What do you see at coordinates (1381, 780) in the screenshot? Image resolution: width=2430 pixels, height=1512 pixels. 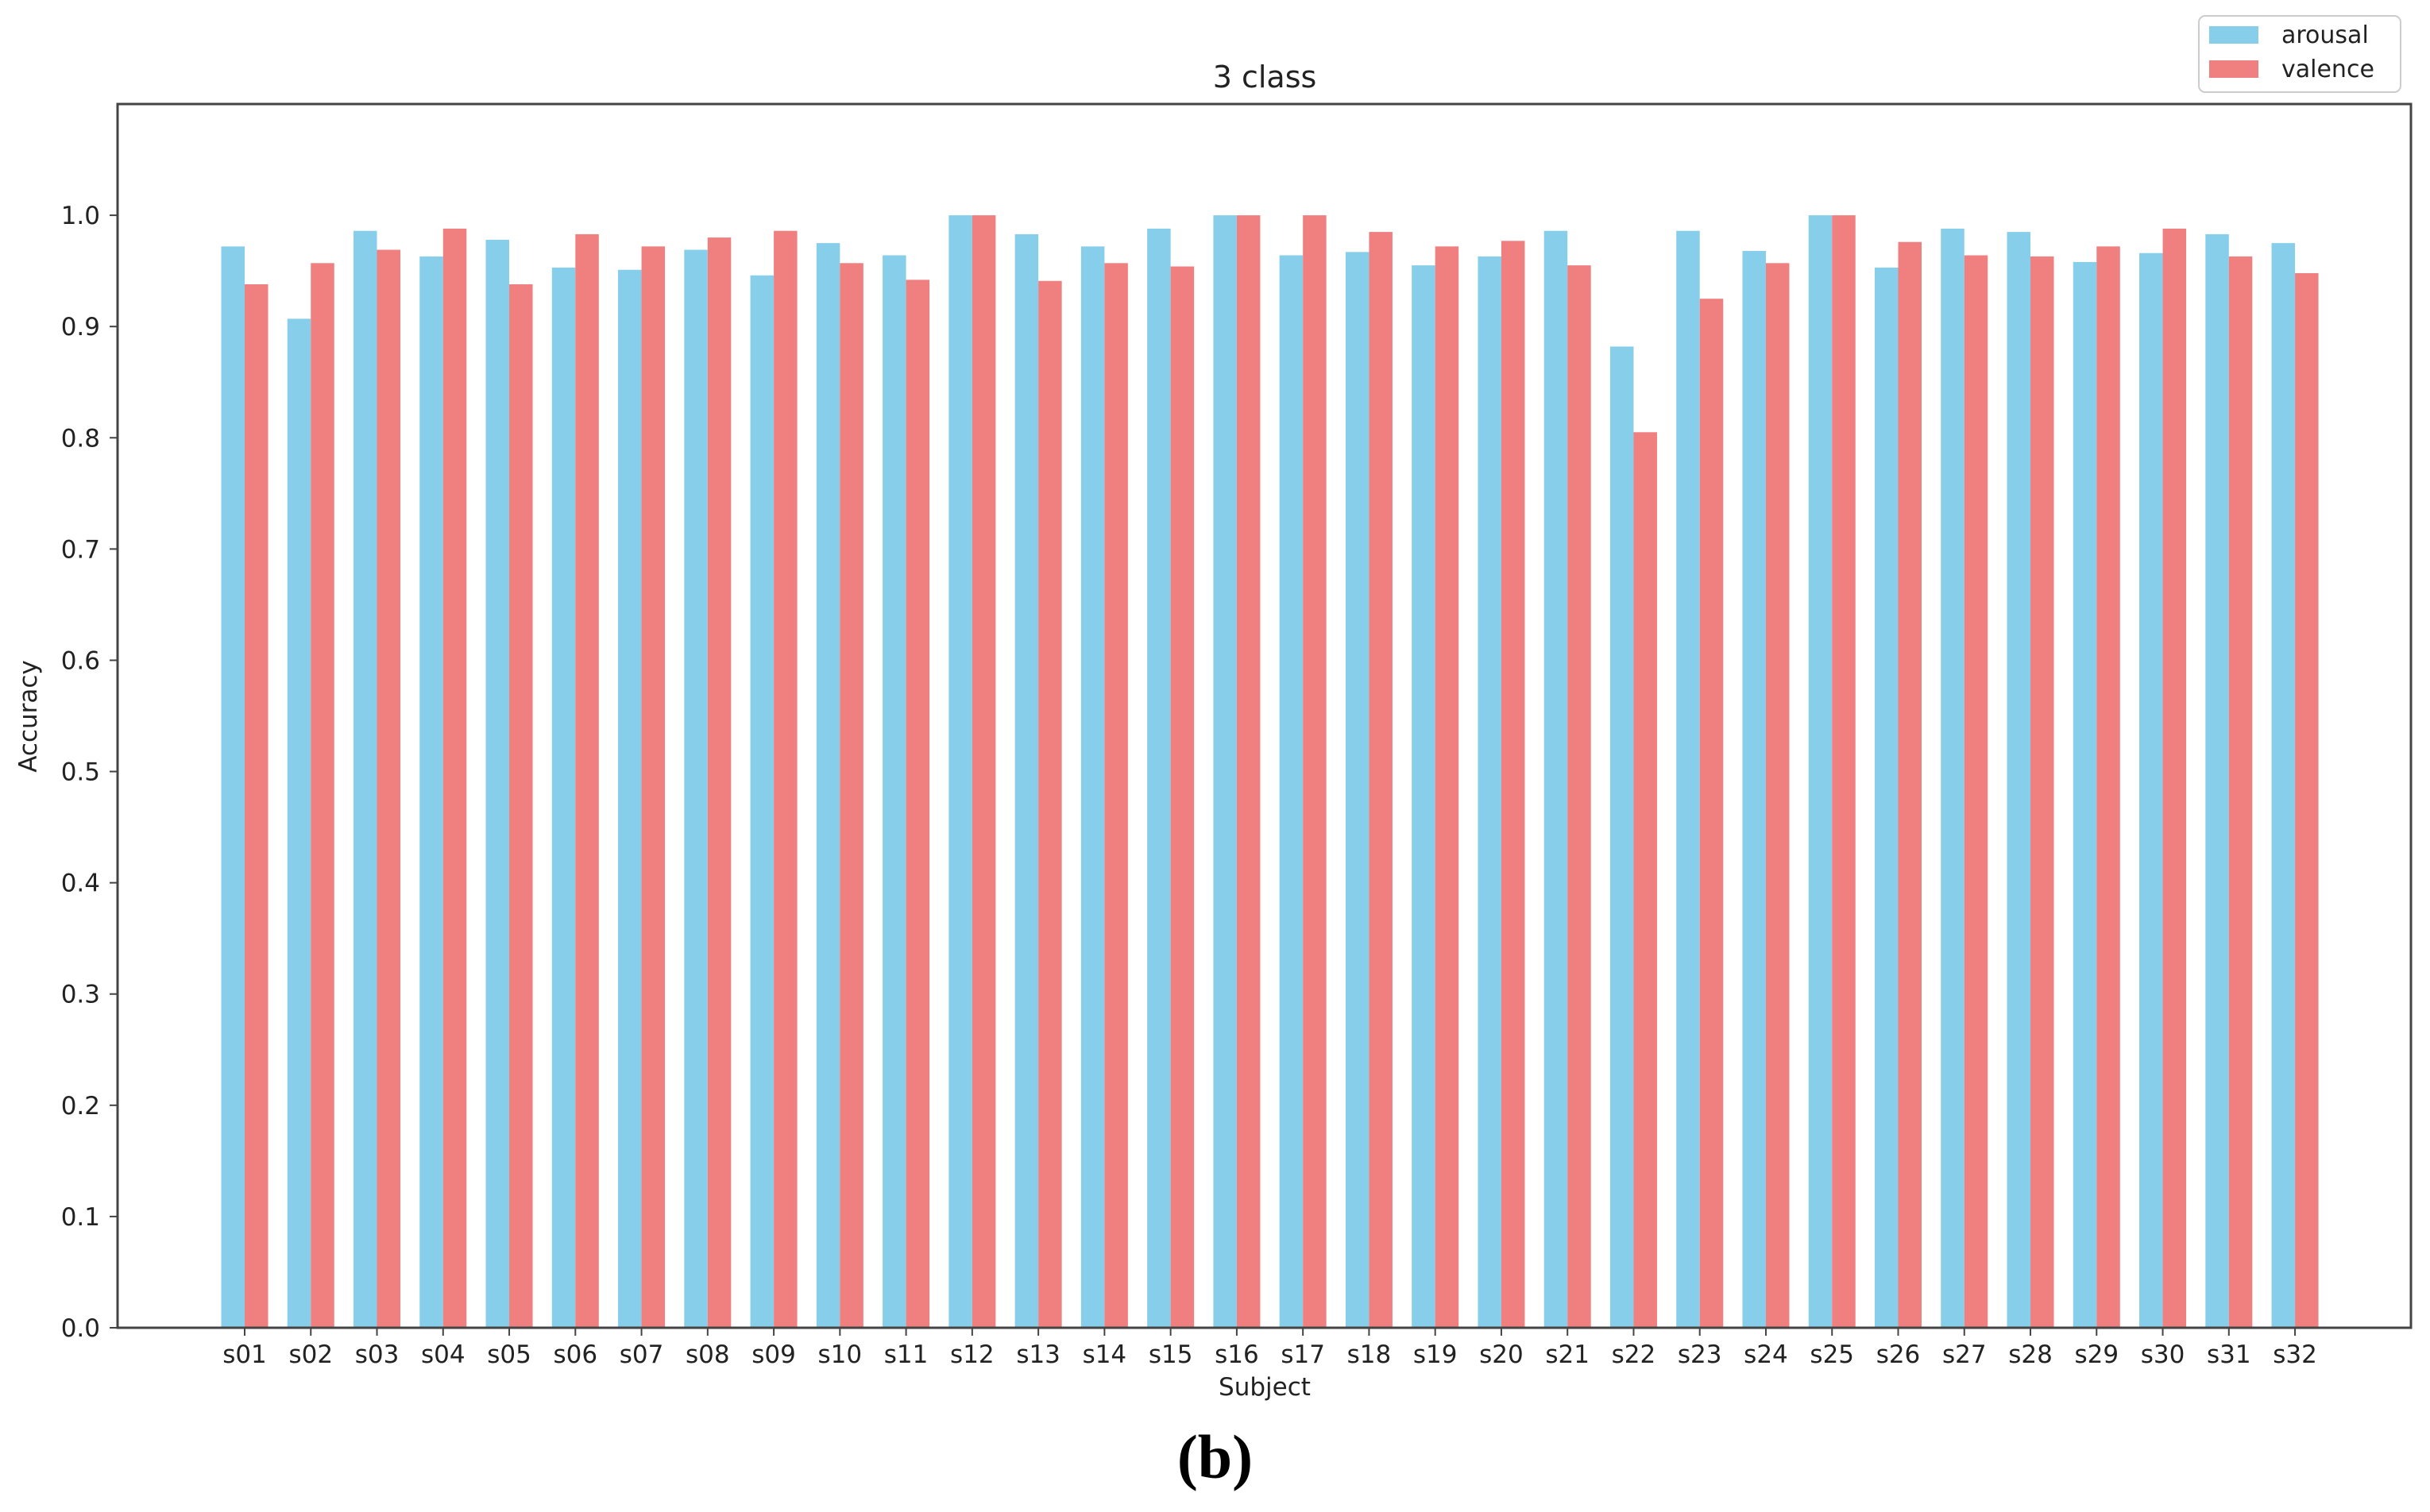 I see `bar-valence-s18` at bounding box center [1381, 780].